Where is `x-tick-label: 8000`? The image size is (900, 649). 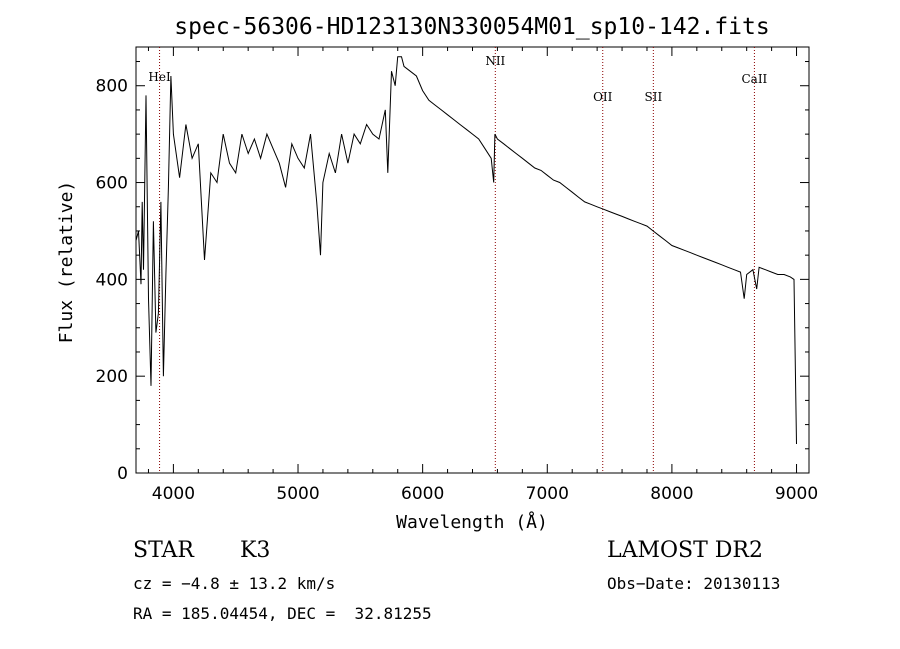 x-tick-label: 8000 is located at coordinates (671, 494).